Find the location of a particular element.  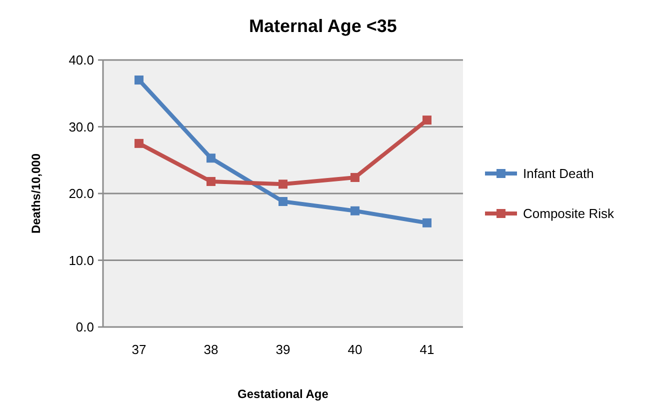

x-tick-label: 41 is located at coordinates (427, 349).